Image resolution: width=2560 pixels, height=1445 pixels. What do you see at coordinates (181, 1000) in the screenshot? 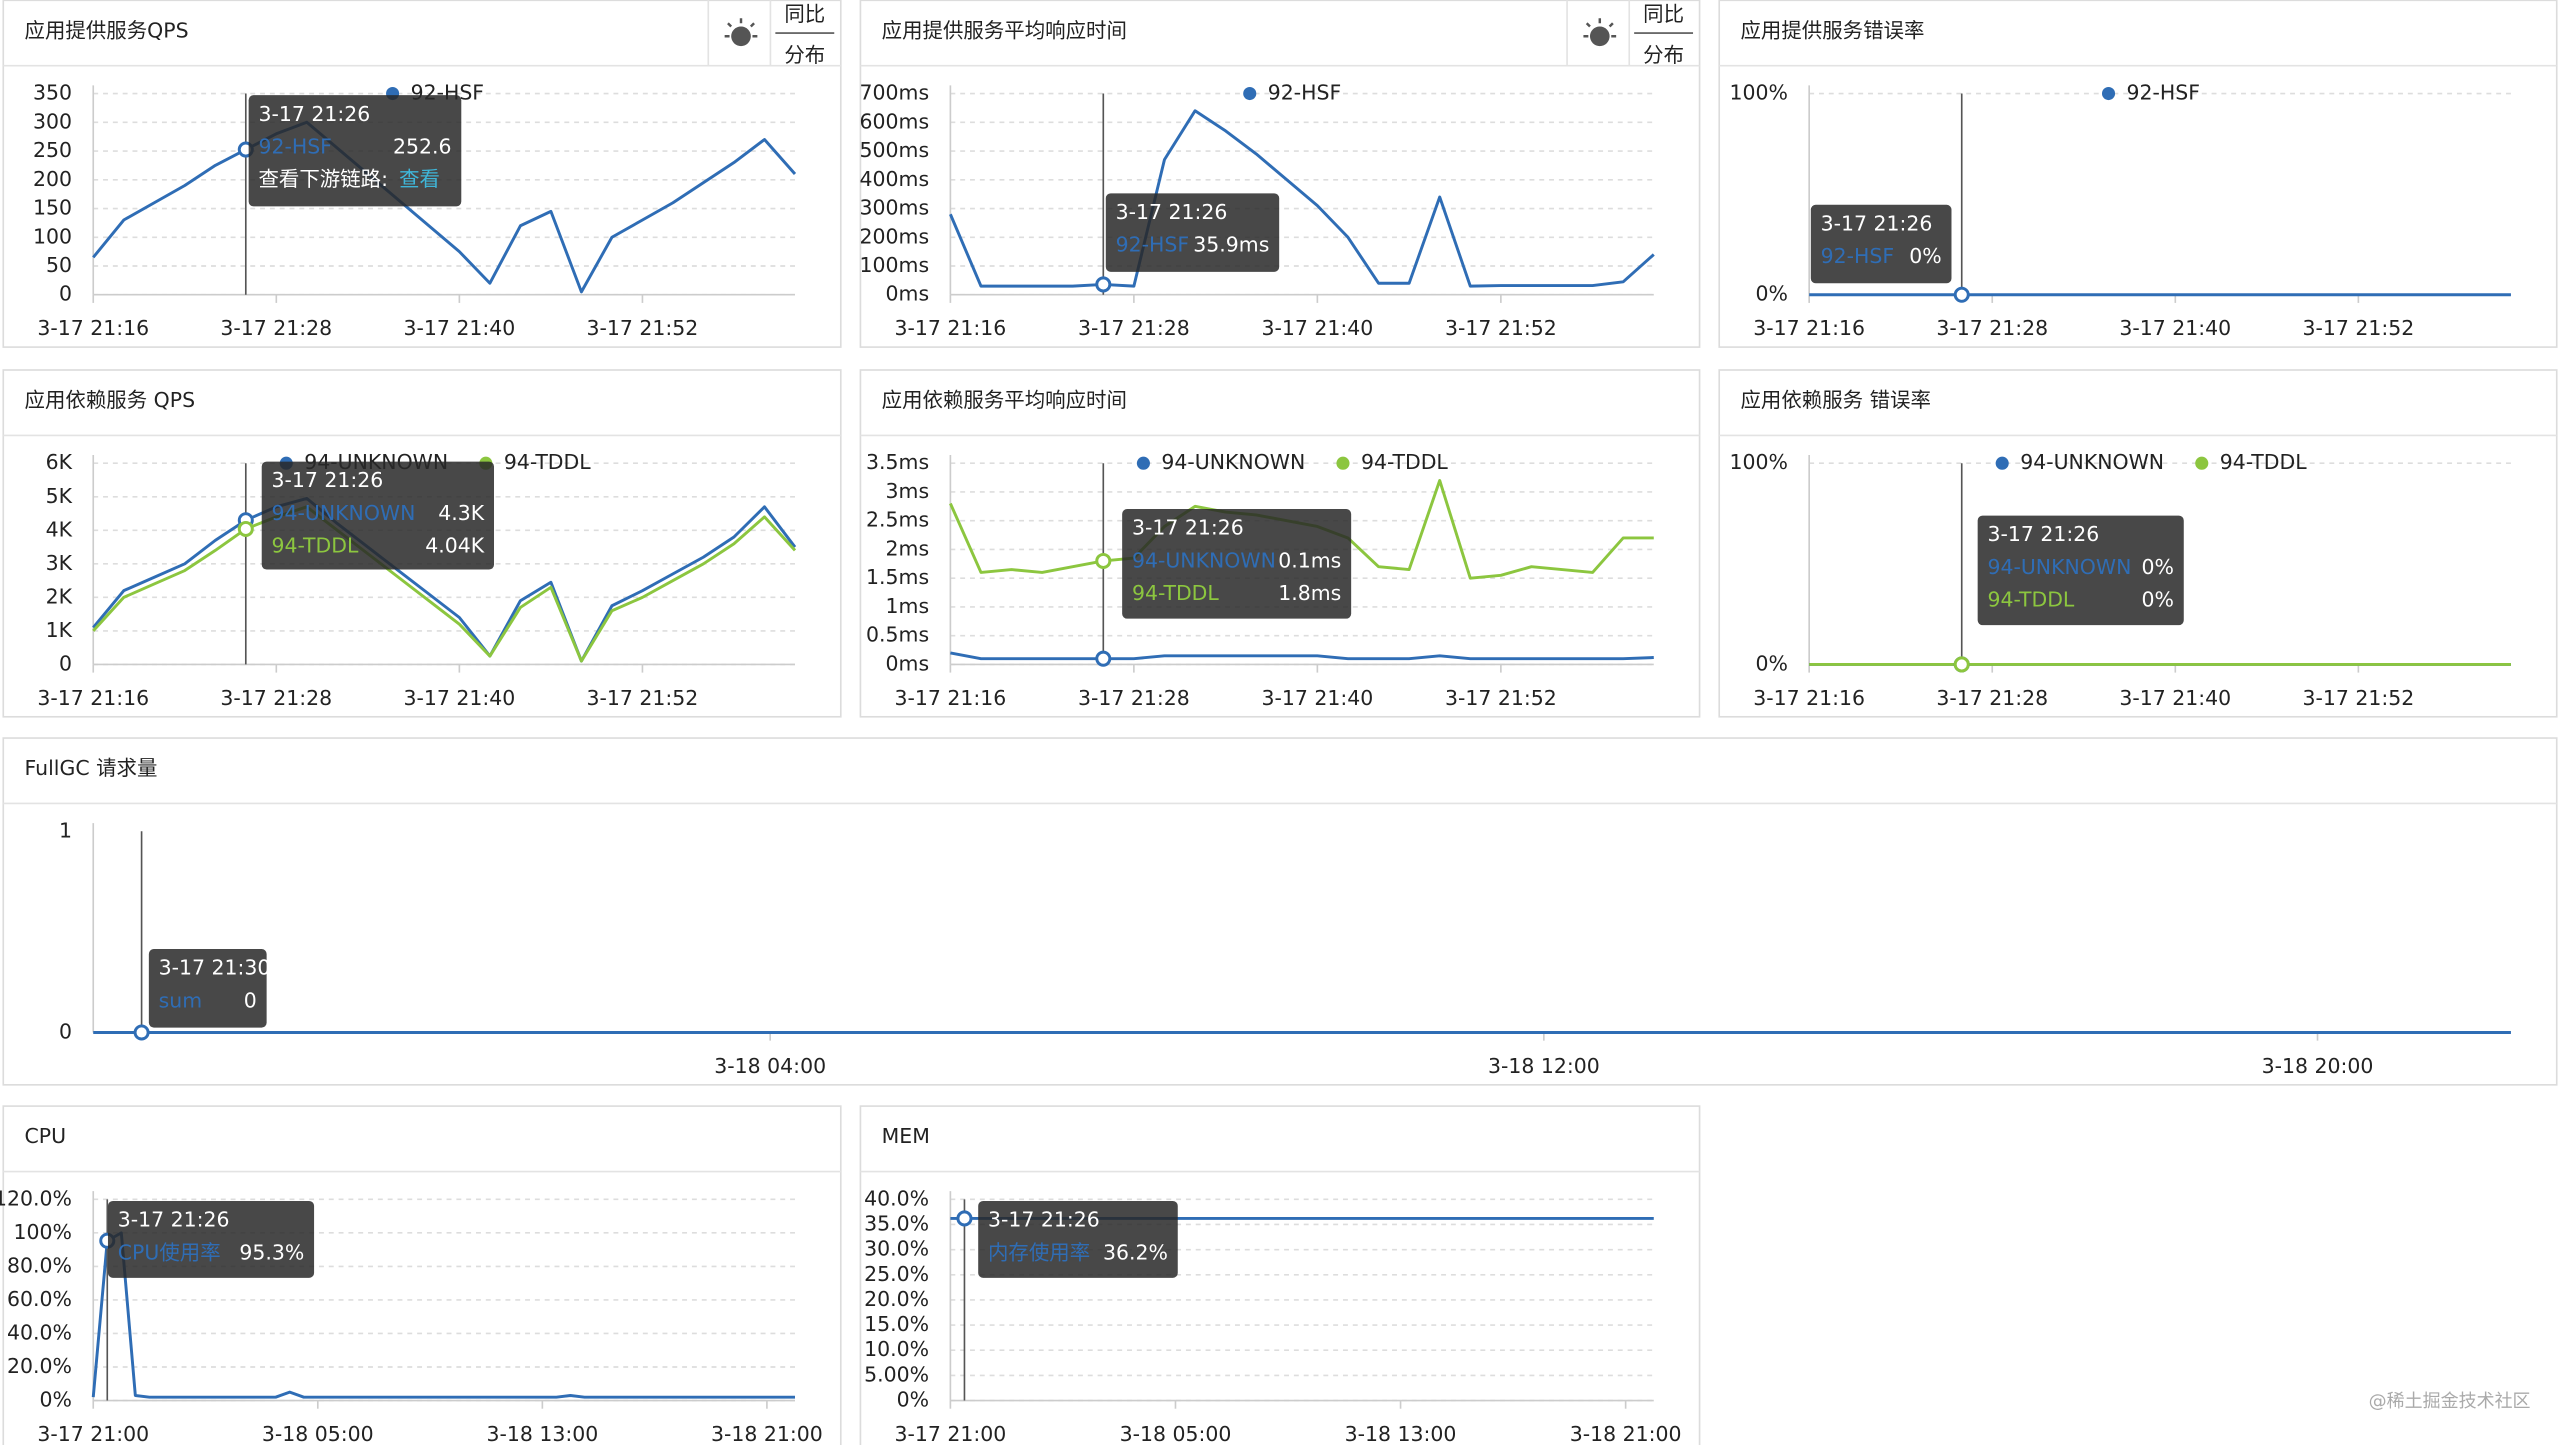
I see `tooltip-series: sum` at bounding box center [181, 1000].